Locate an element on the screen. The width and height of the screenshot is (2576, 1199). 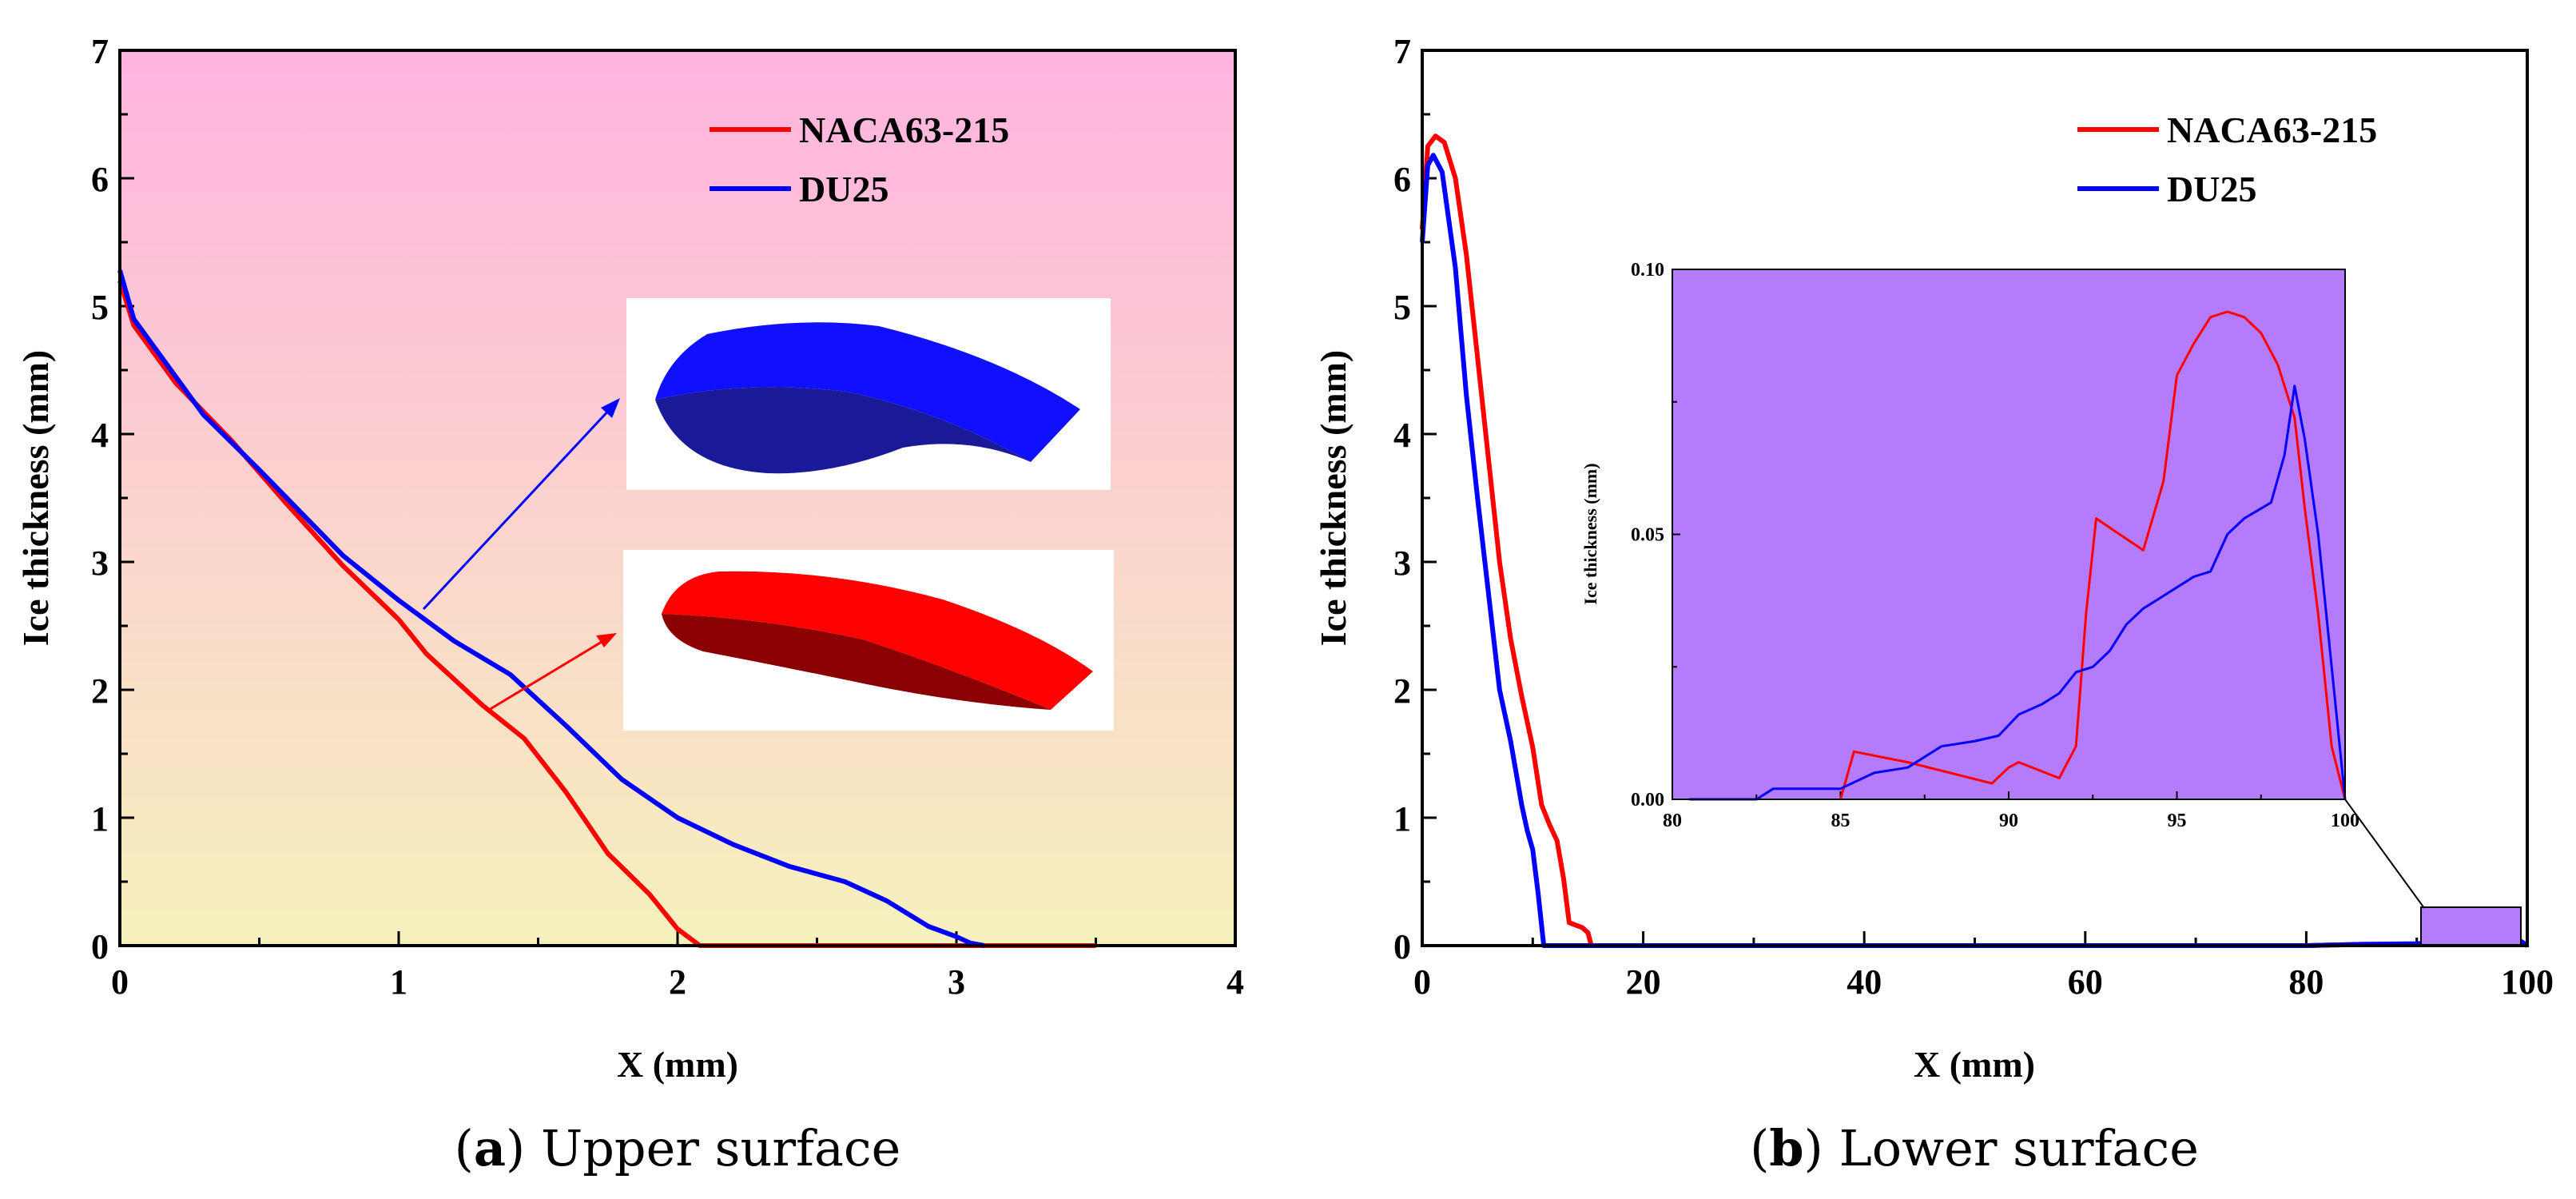
inset-x-tick-label-3: 95 is located at coordinates (2177, 821).